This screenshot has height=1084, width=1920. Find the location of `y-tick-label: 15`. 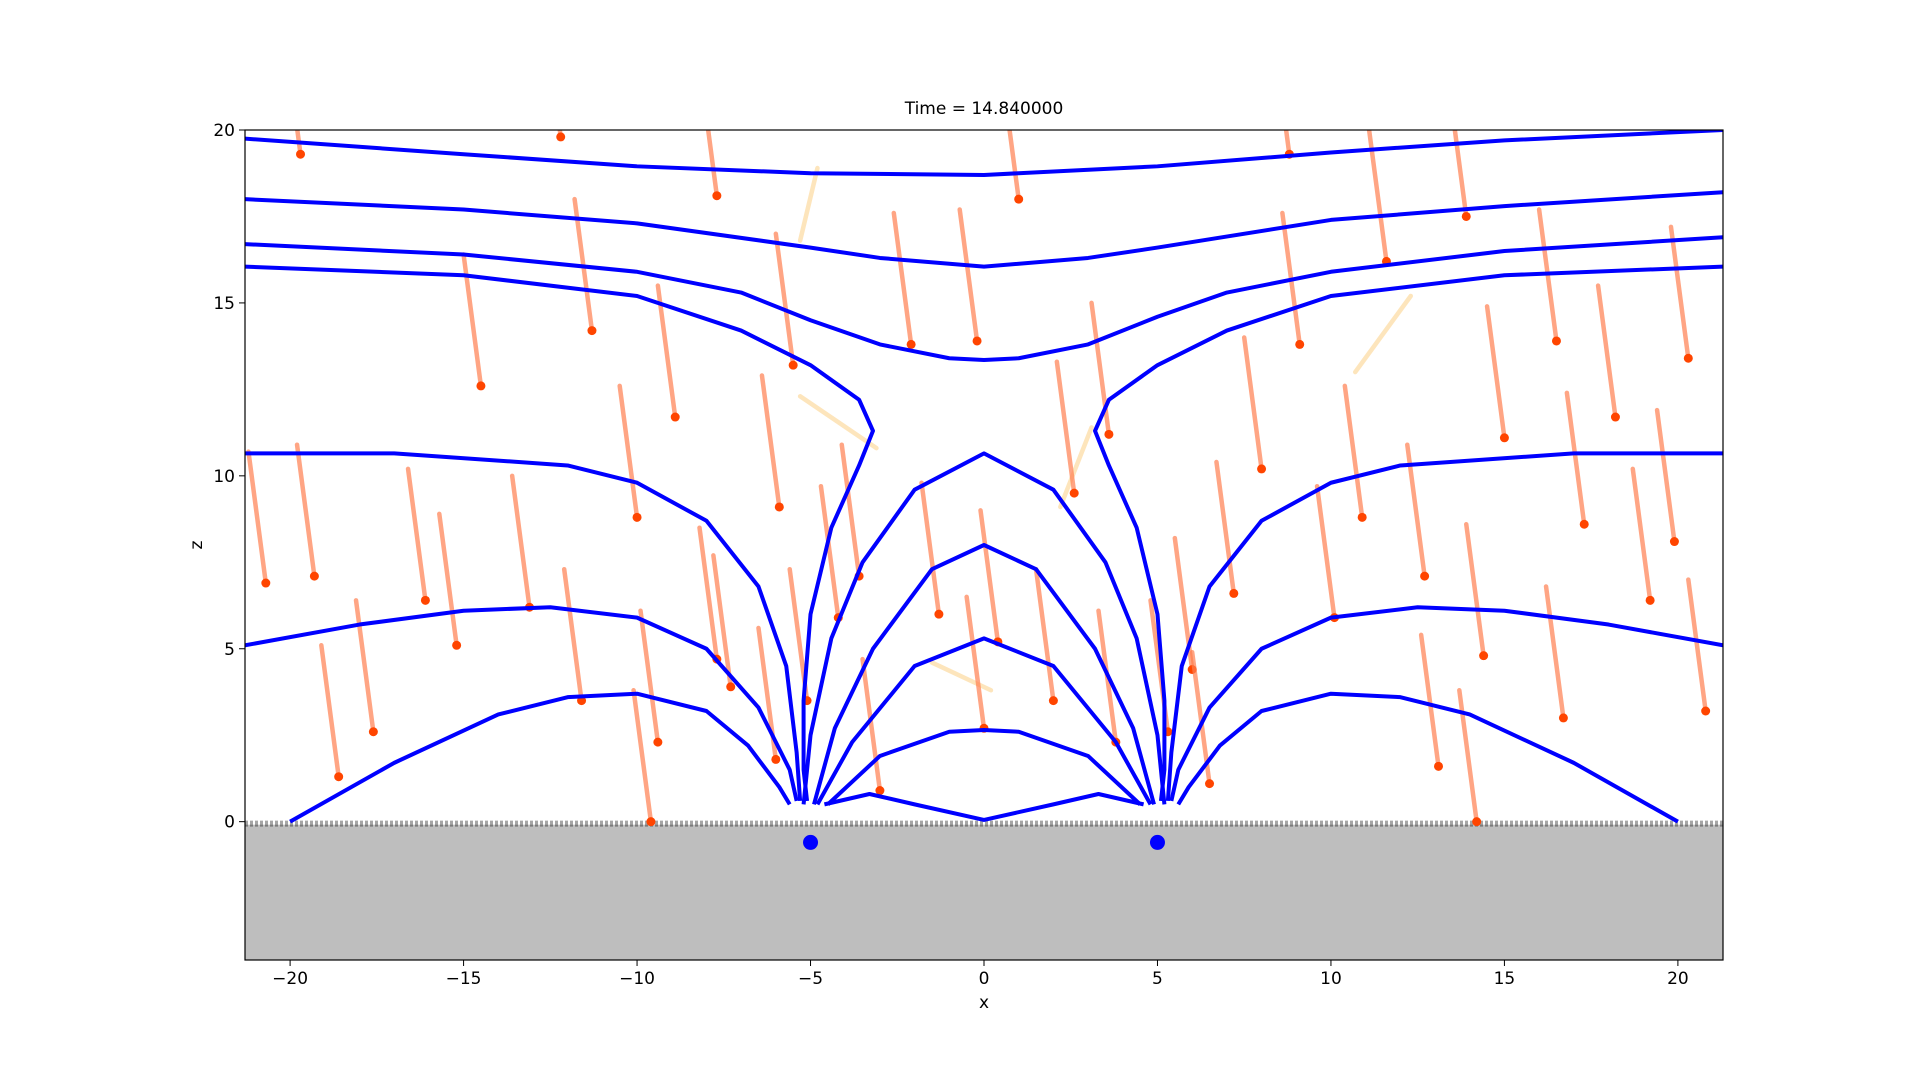

y-tick-label: 15 is located at coordinates (224, 304).